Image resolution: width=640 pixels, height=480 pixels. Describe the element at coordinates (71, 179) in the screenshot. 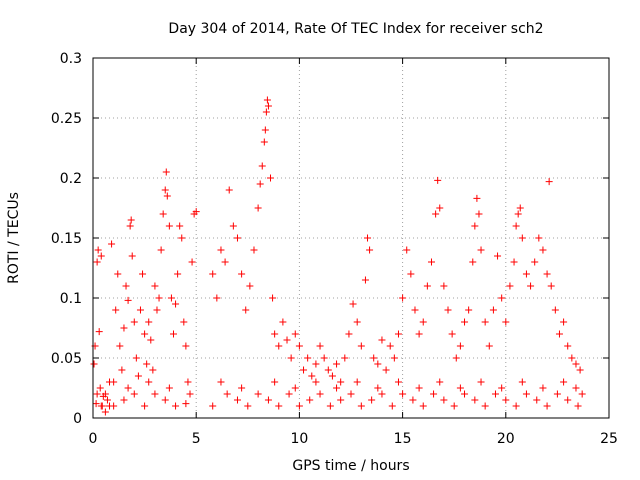

I see `y-tick-label: 0.2` at that location.